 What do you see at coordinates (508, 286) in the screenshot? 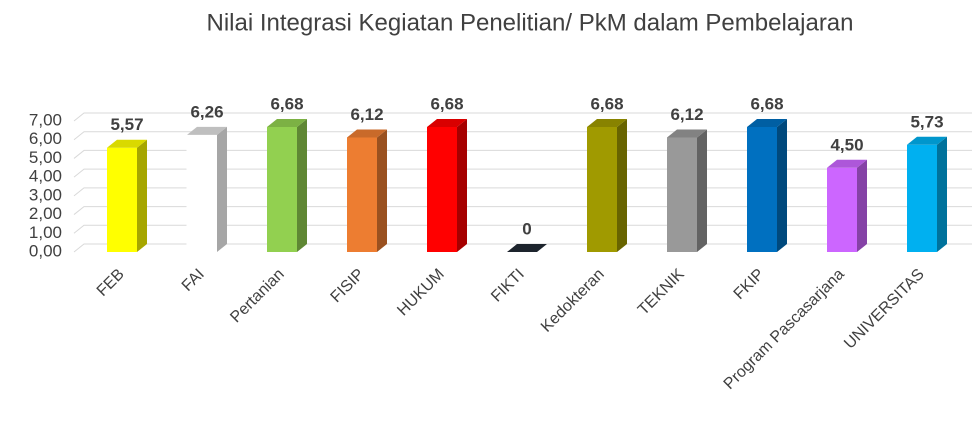
I see `x-tick-label: FIKTI` at bounding box center [508, 286].